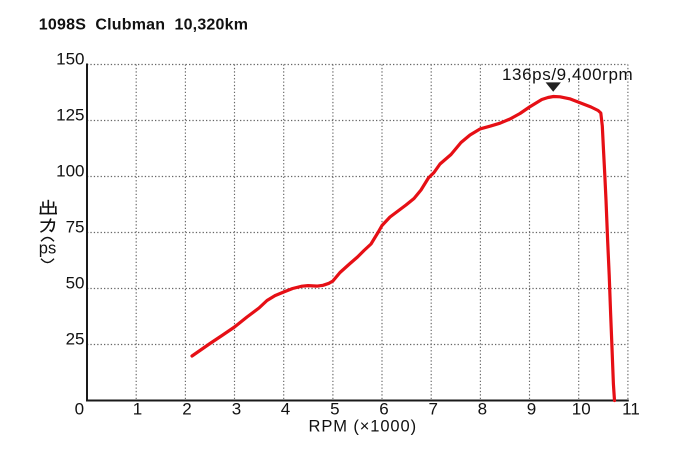 The width and height of the screenshot is (680, 451). What do you see at coordinates (70, 170) in the screenshot?
I see `svg-text: 100` at bounding box center [70, 170].